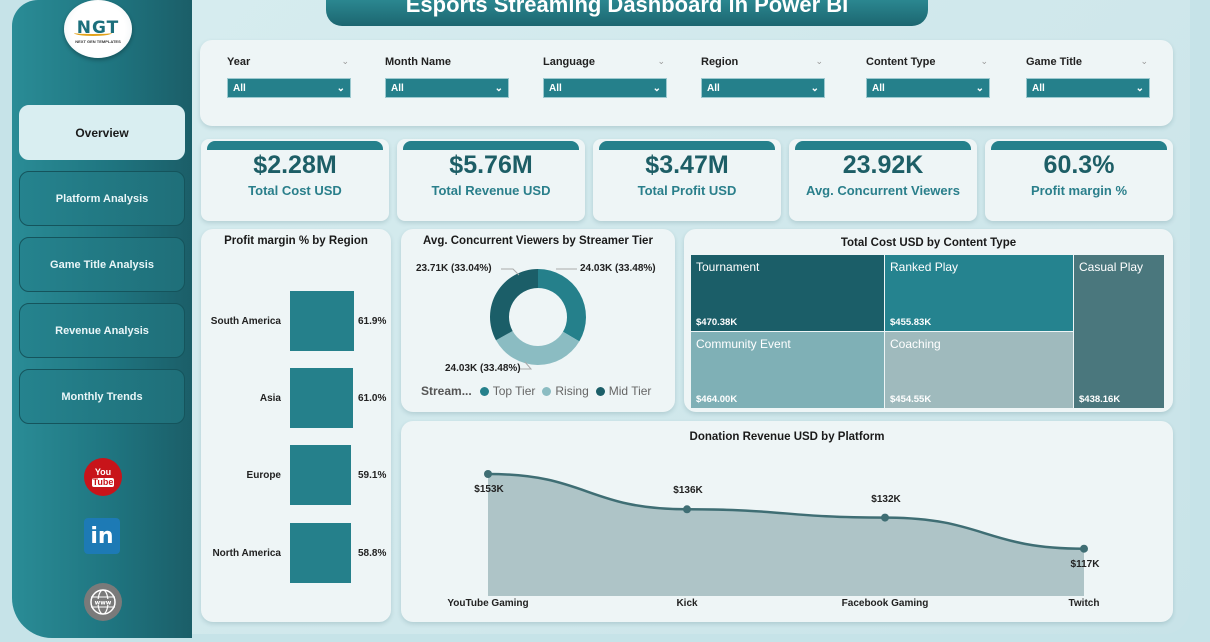  What do you see at coordinates (924, 267) in the screenshot?
I see `treemap-label: Ranked Play` at bounding box center [924, 267].